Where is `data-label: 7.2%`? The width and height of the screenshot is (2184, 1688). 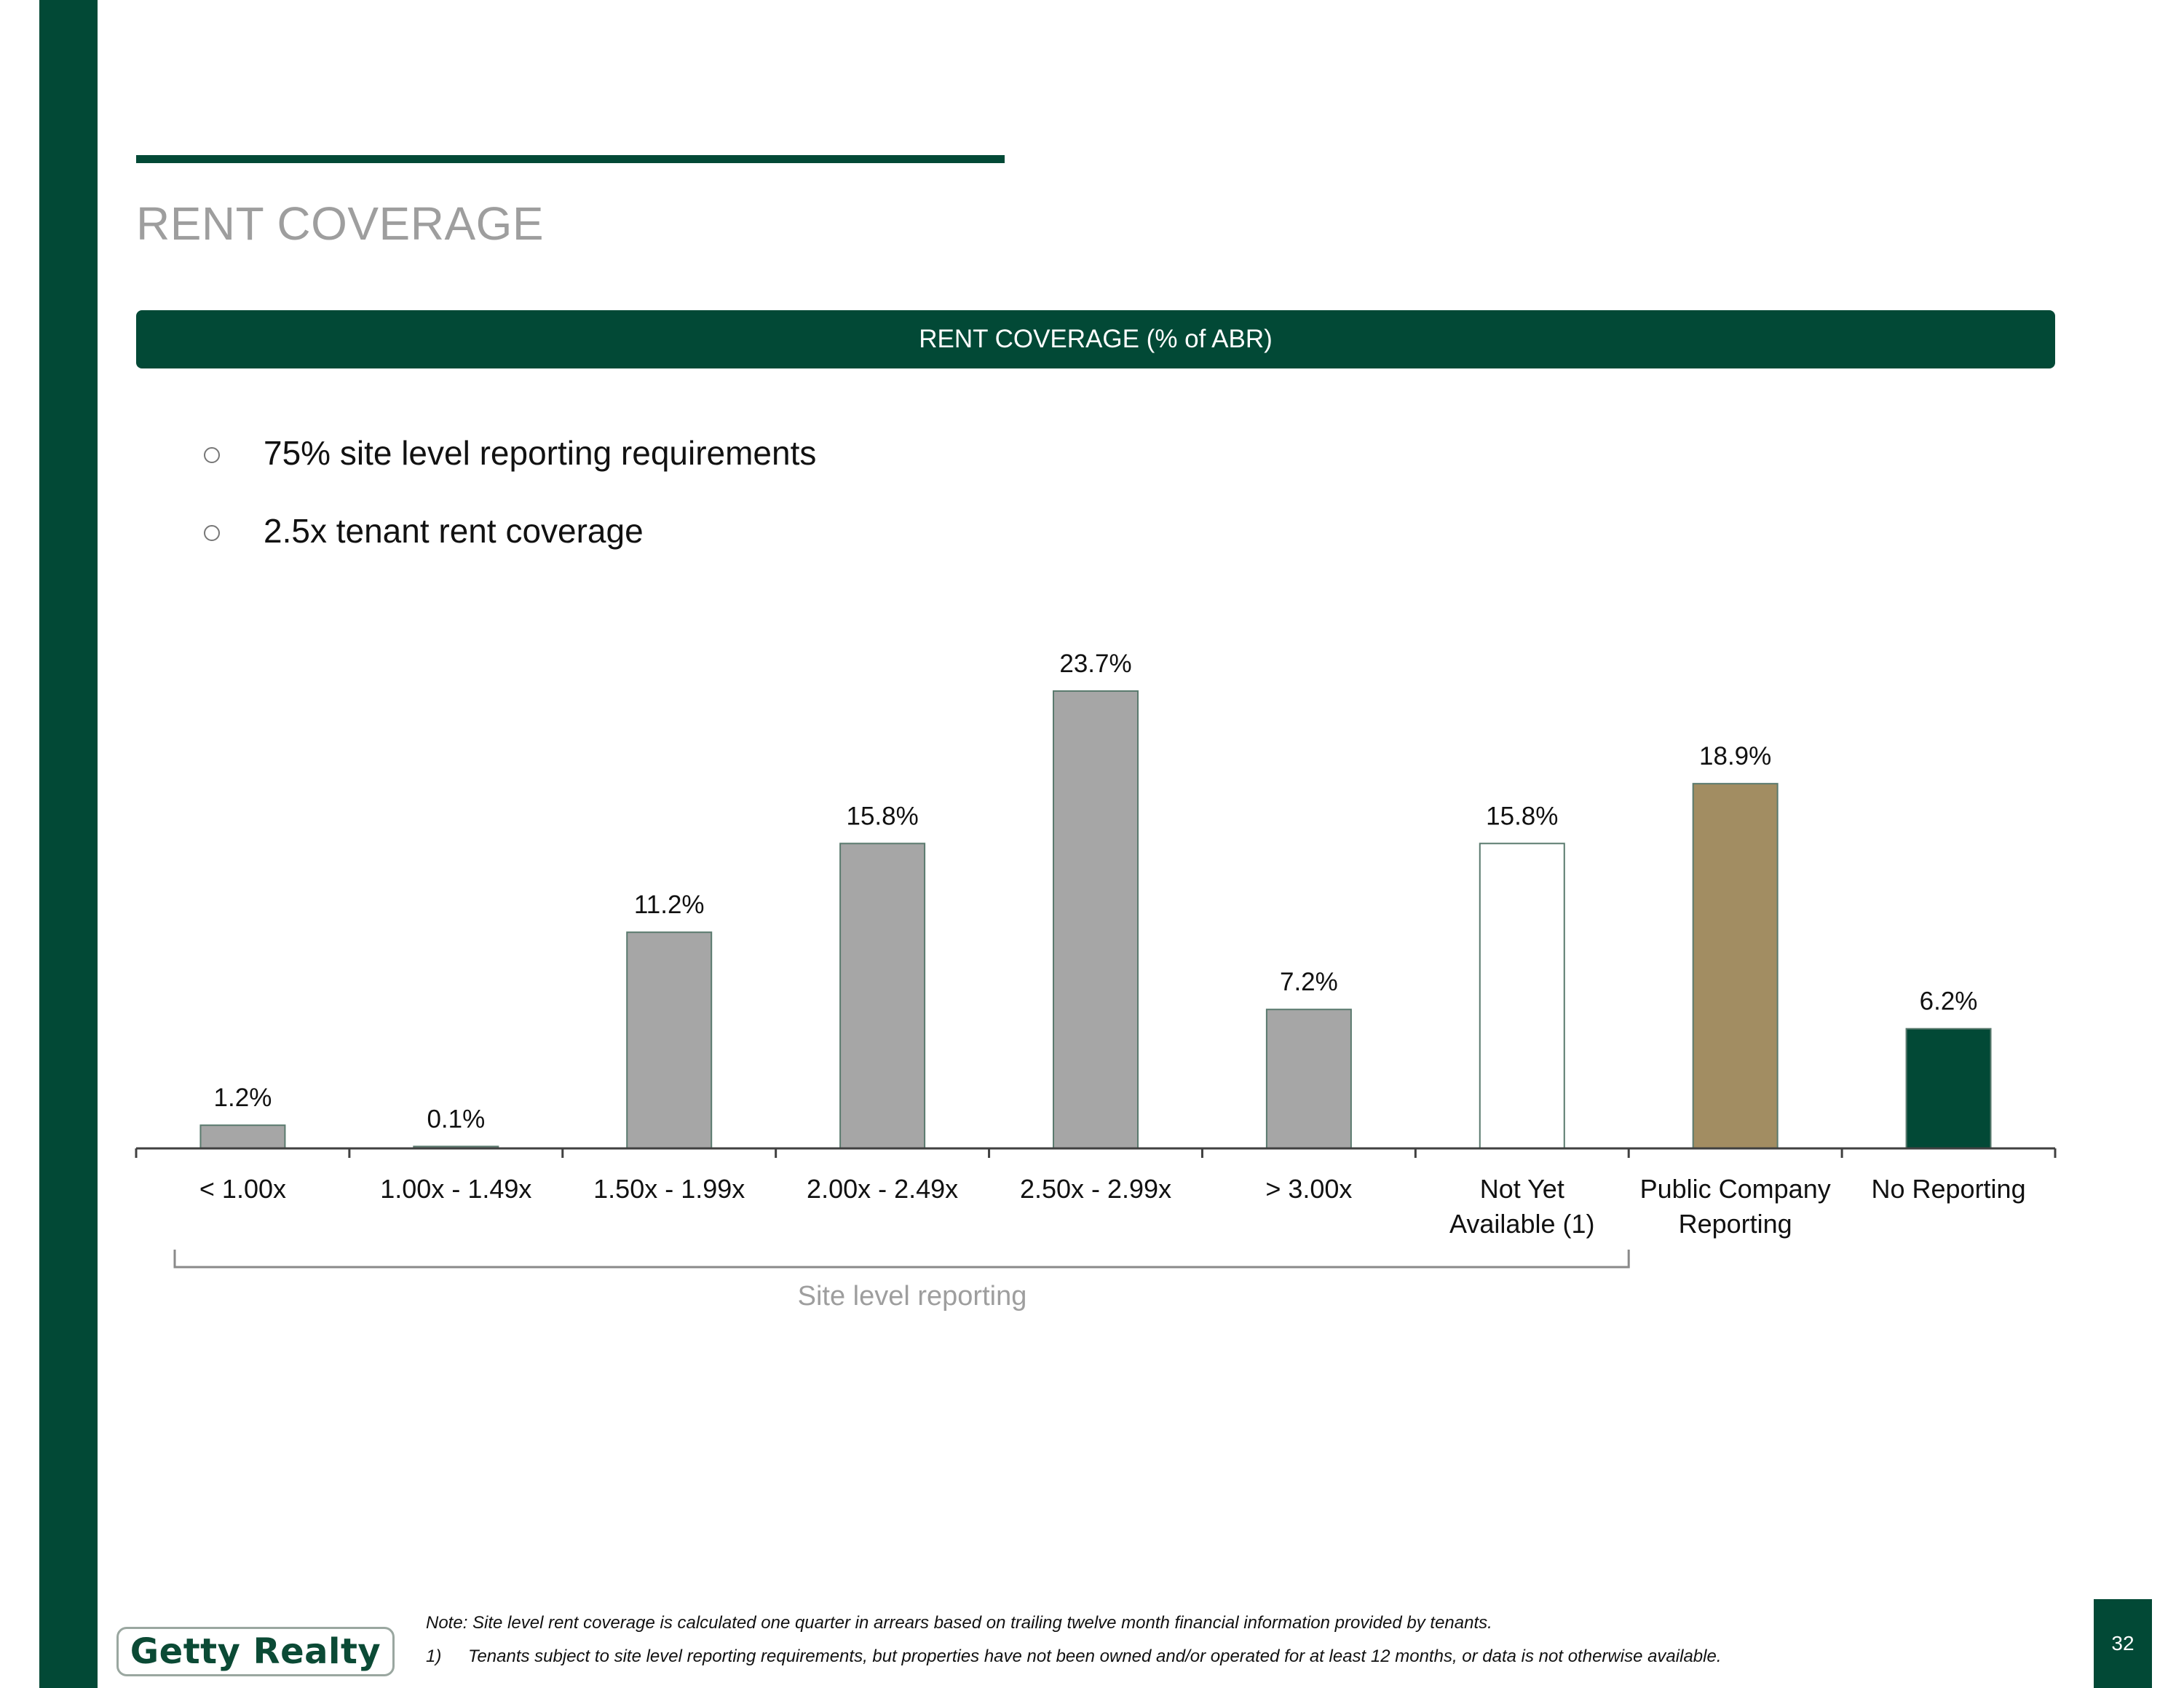
data-label: 7.2% is located at coordinates (1309, 982).